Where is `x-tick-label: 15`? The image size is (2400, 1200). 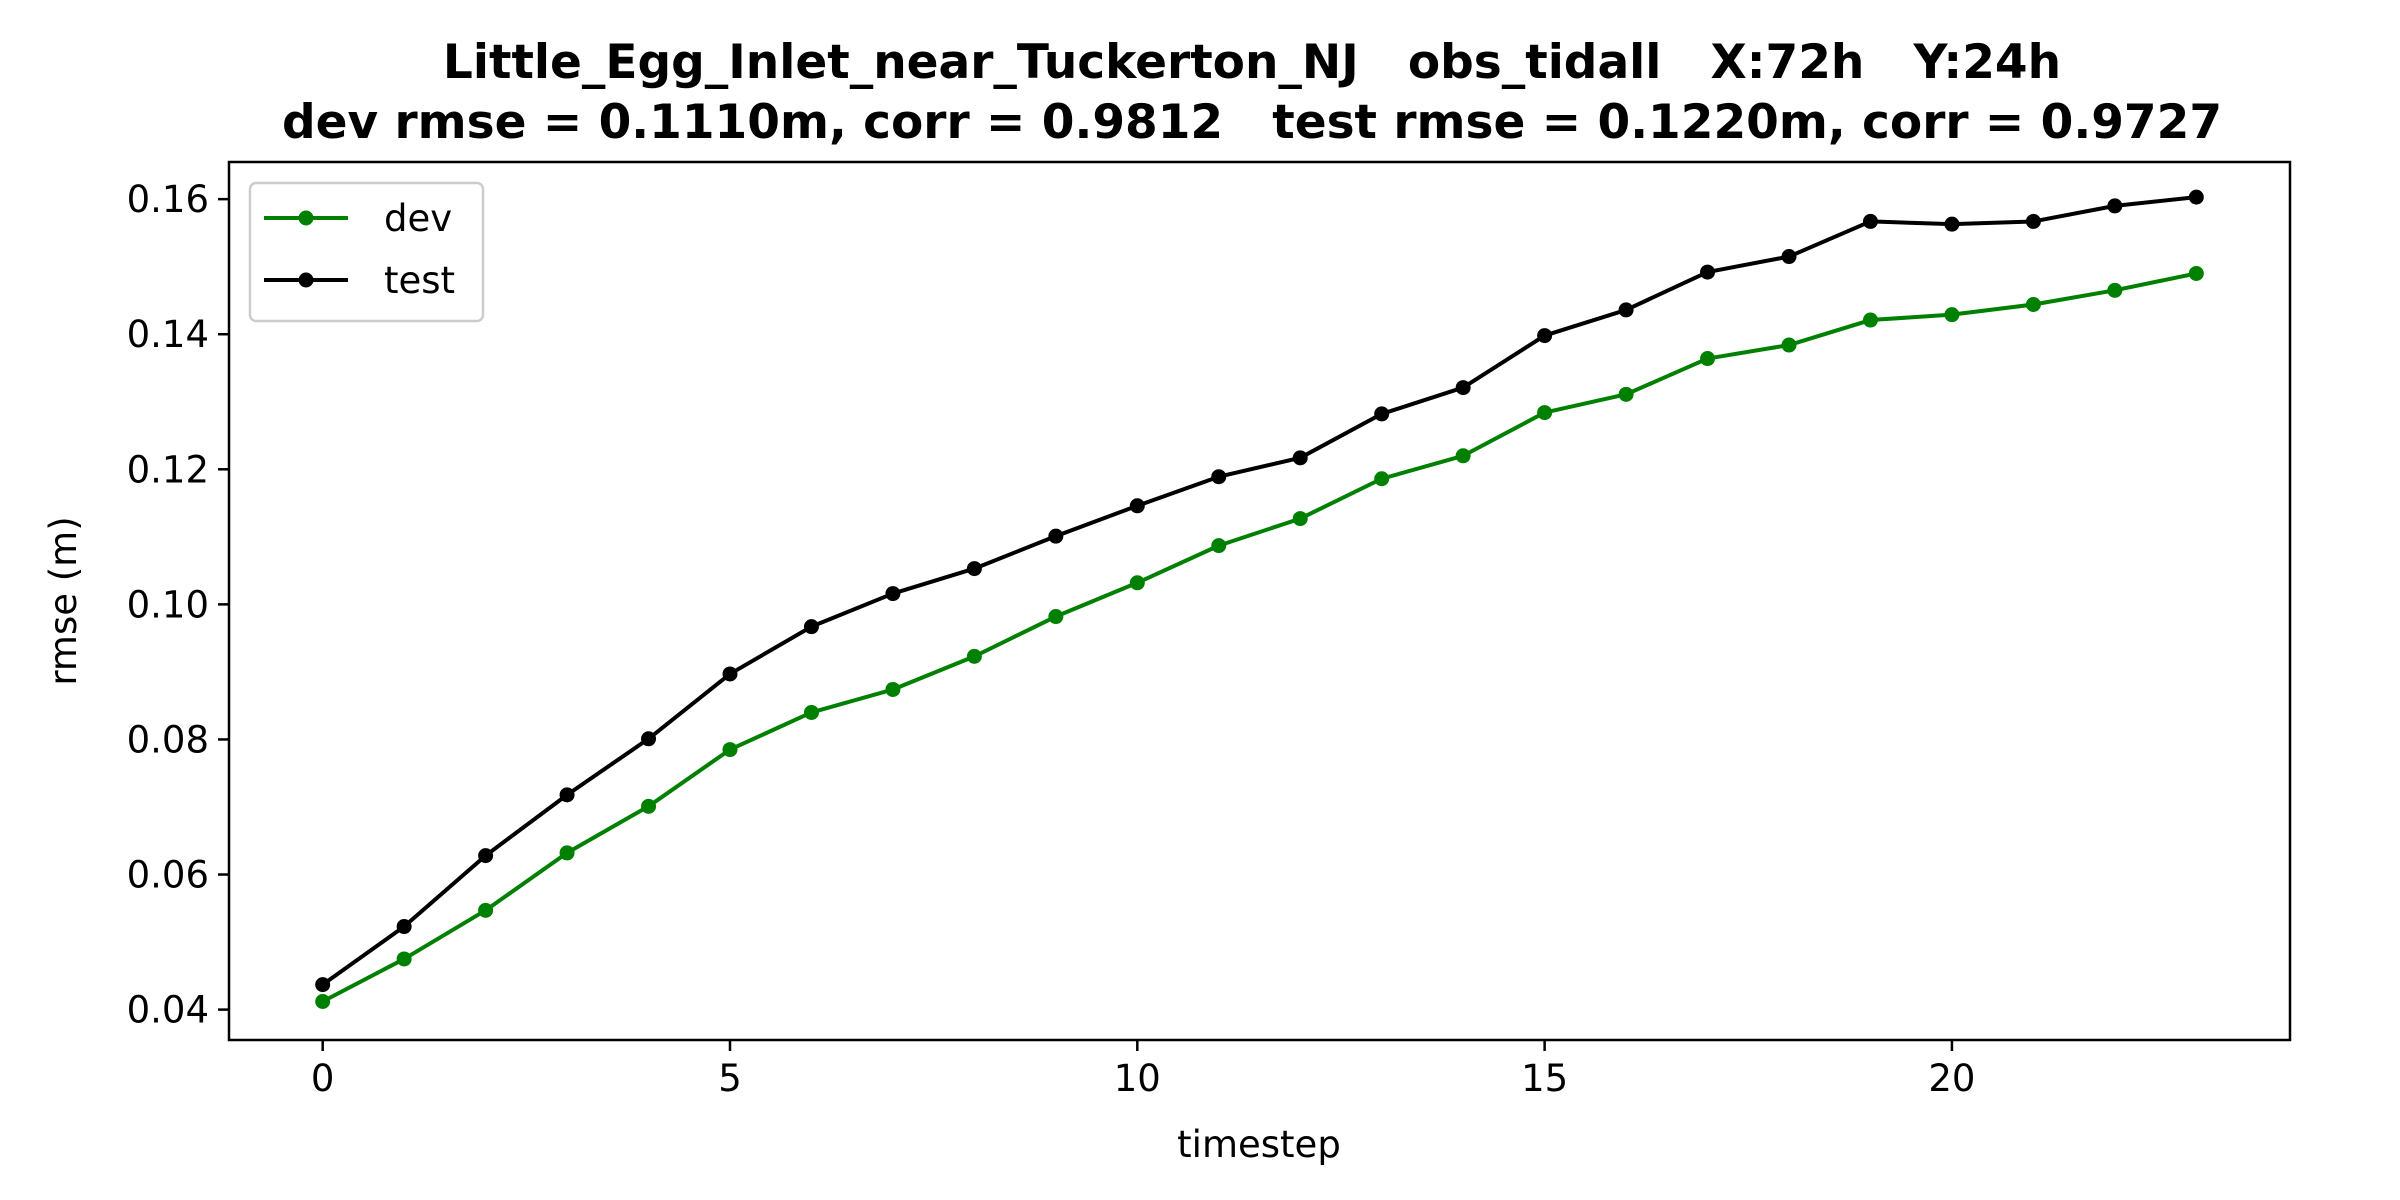
x-tick-label: 15 is located at coordinates (1544, 1078).